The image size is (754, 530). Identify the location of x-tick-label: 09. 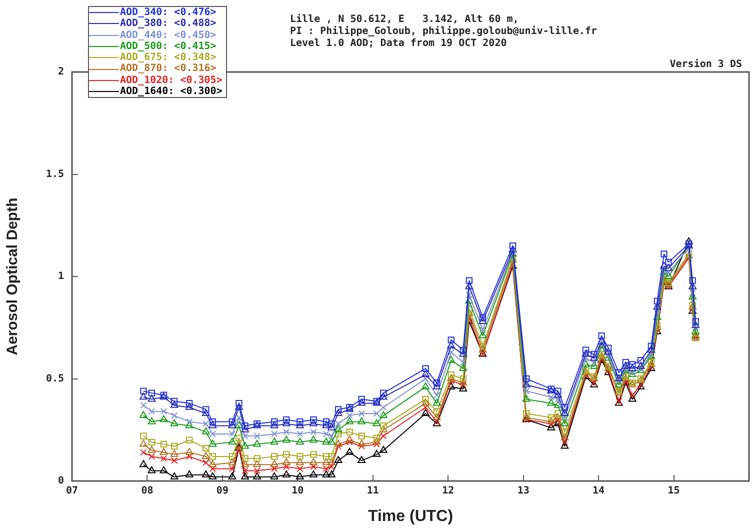
(222, 491).